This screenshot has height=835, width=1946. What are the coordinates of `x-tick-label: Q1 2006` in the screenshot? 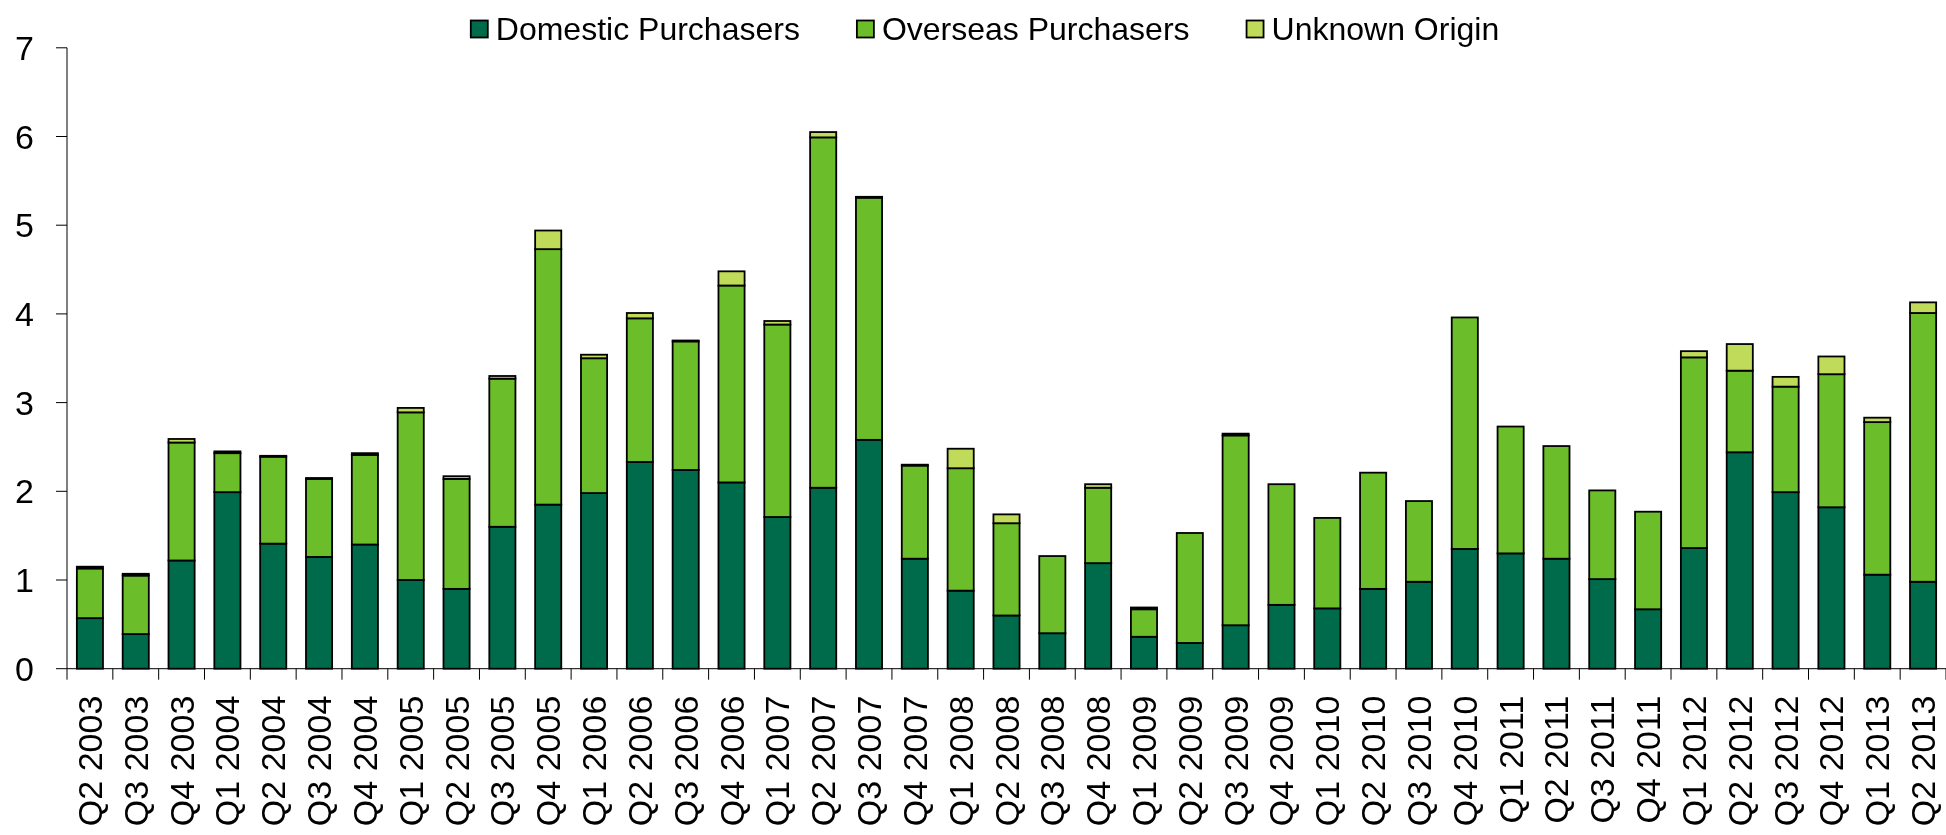 It's located at (594, 761).